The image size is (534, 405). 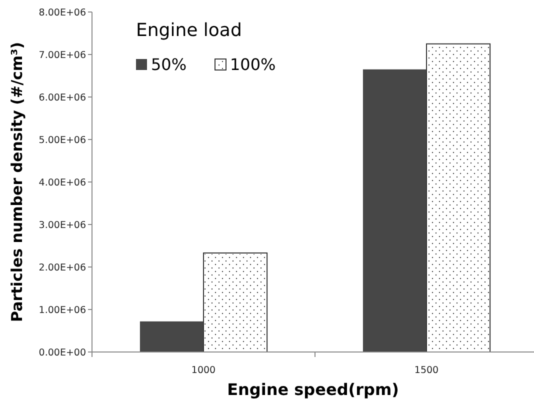 What do you see at coordinates (169, 64) in the screenshot?
I see `legend-label: 50%` at bounding box center [169, 64].